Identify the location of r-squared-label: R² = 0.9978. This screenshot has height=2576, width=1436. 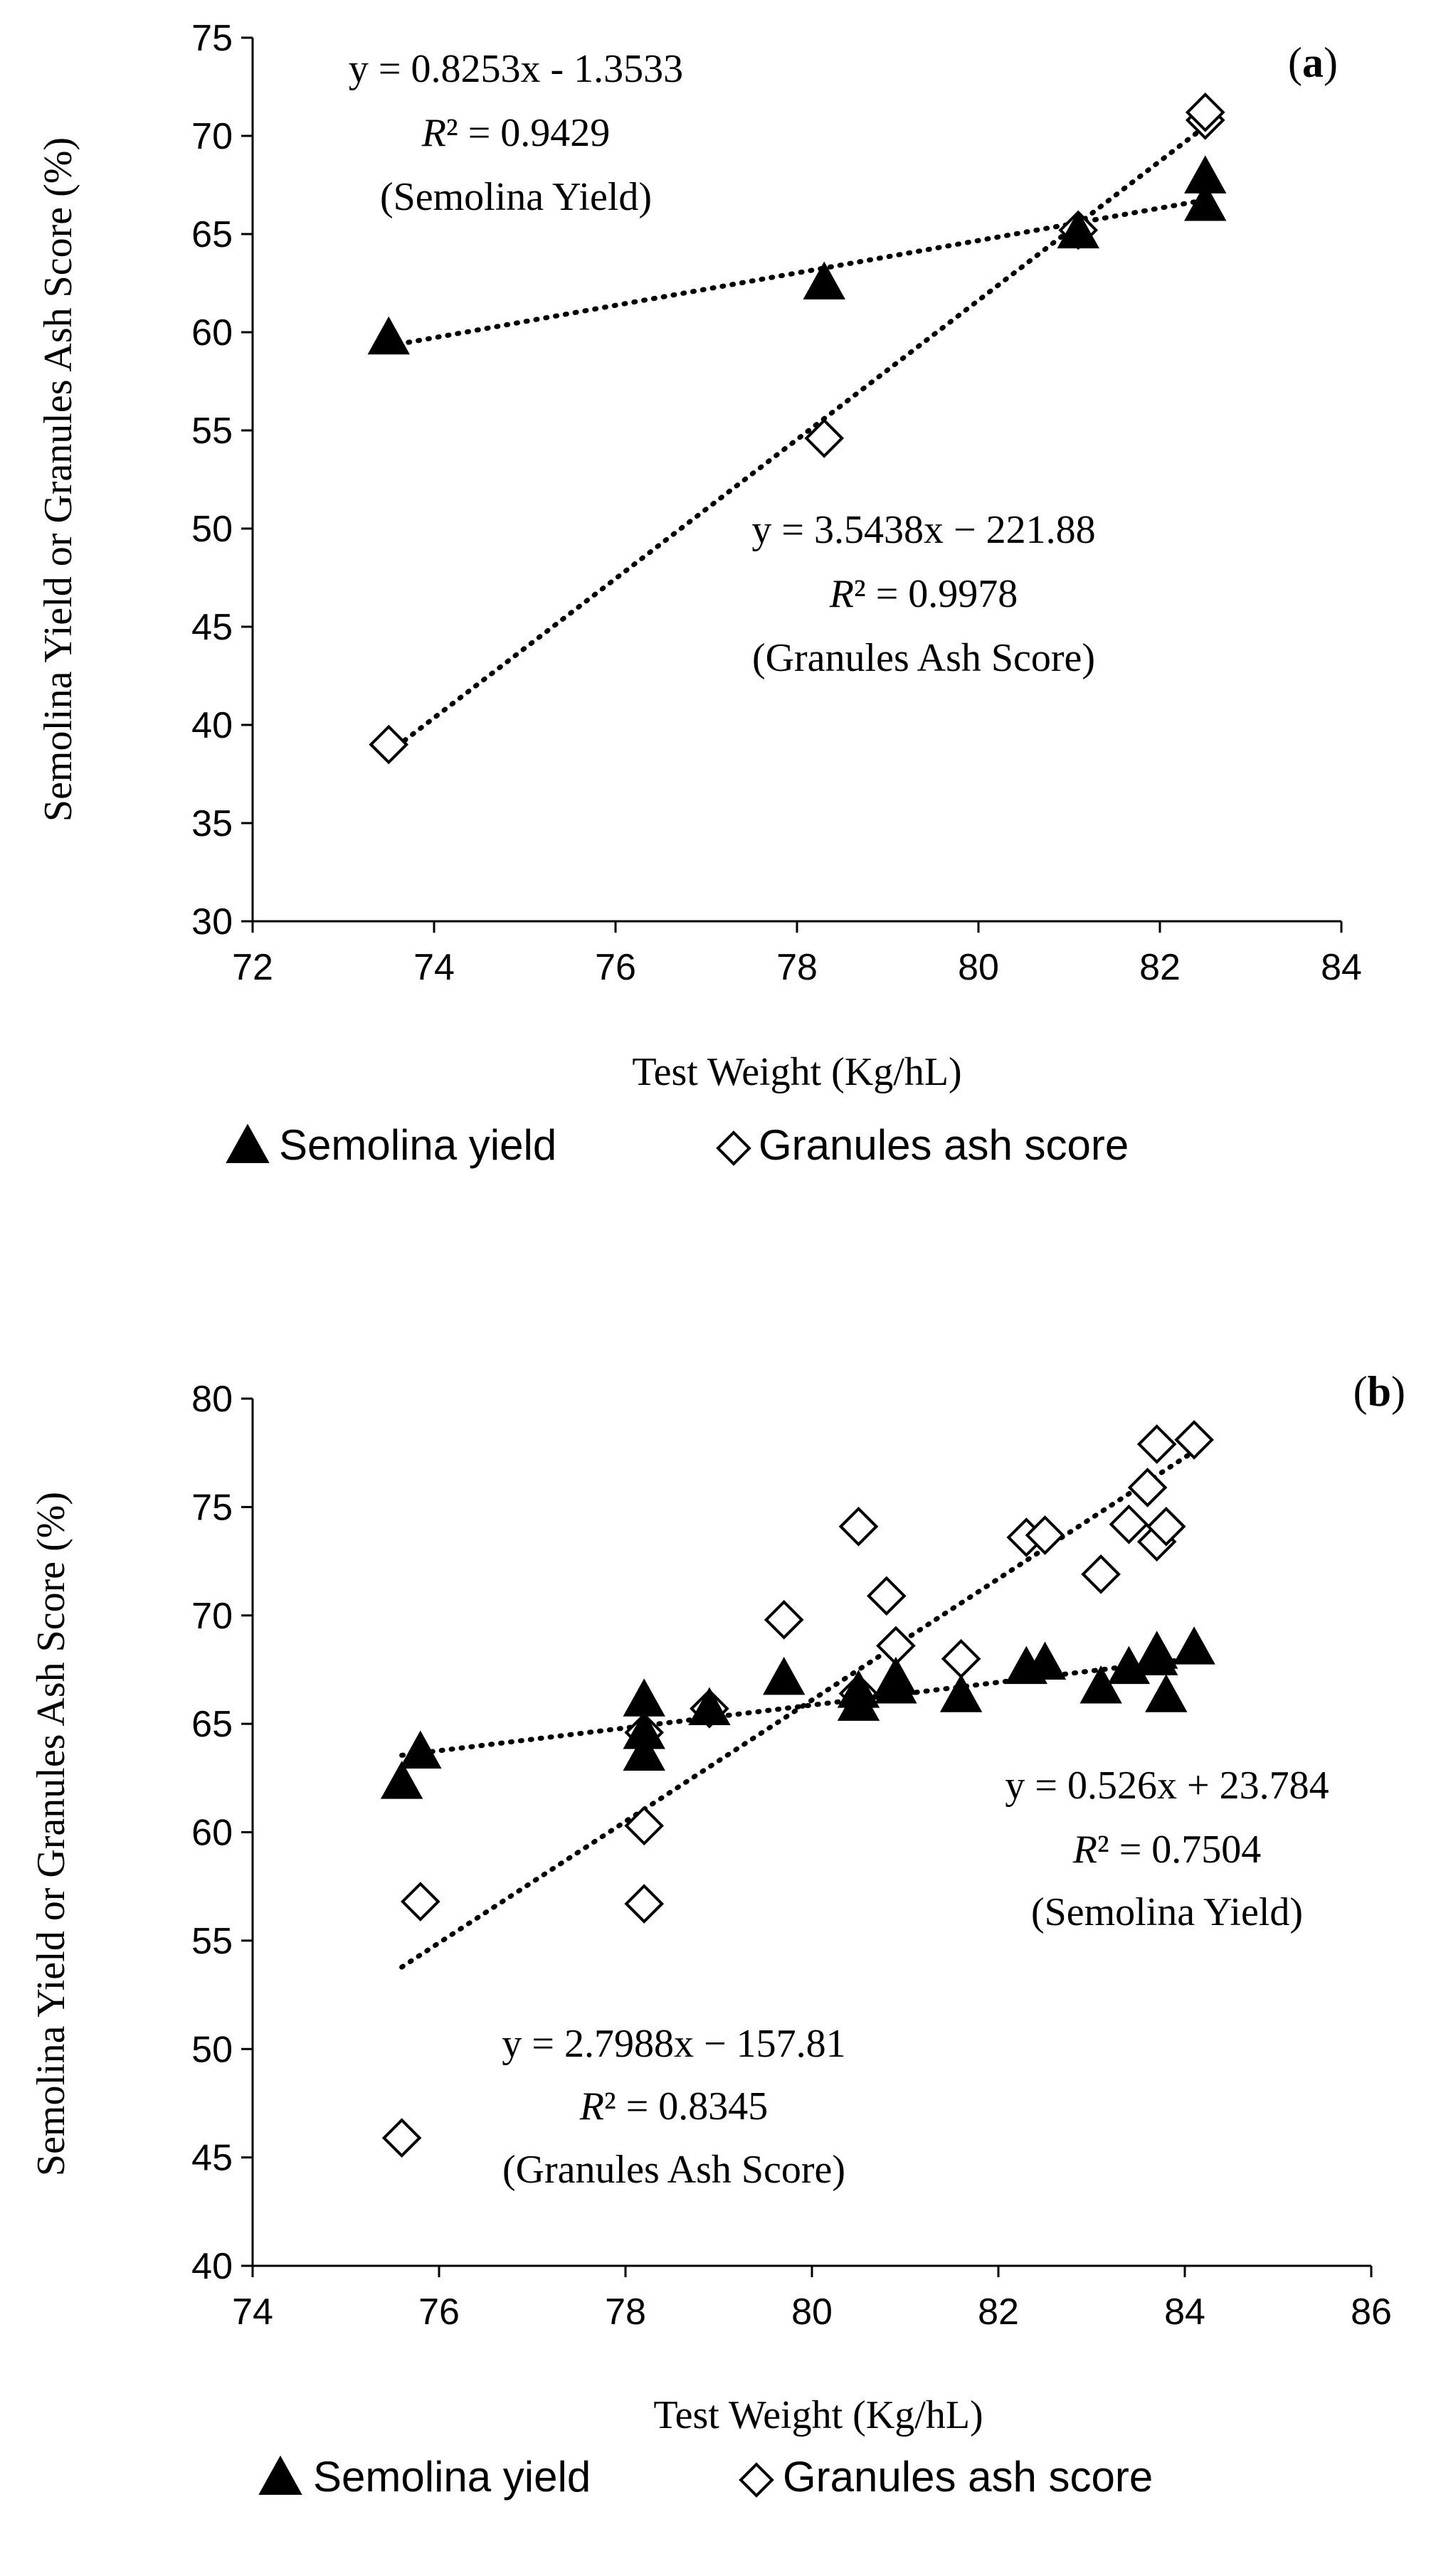
(924, 594).